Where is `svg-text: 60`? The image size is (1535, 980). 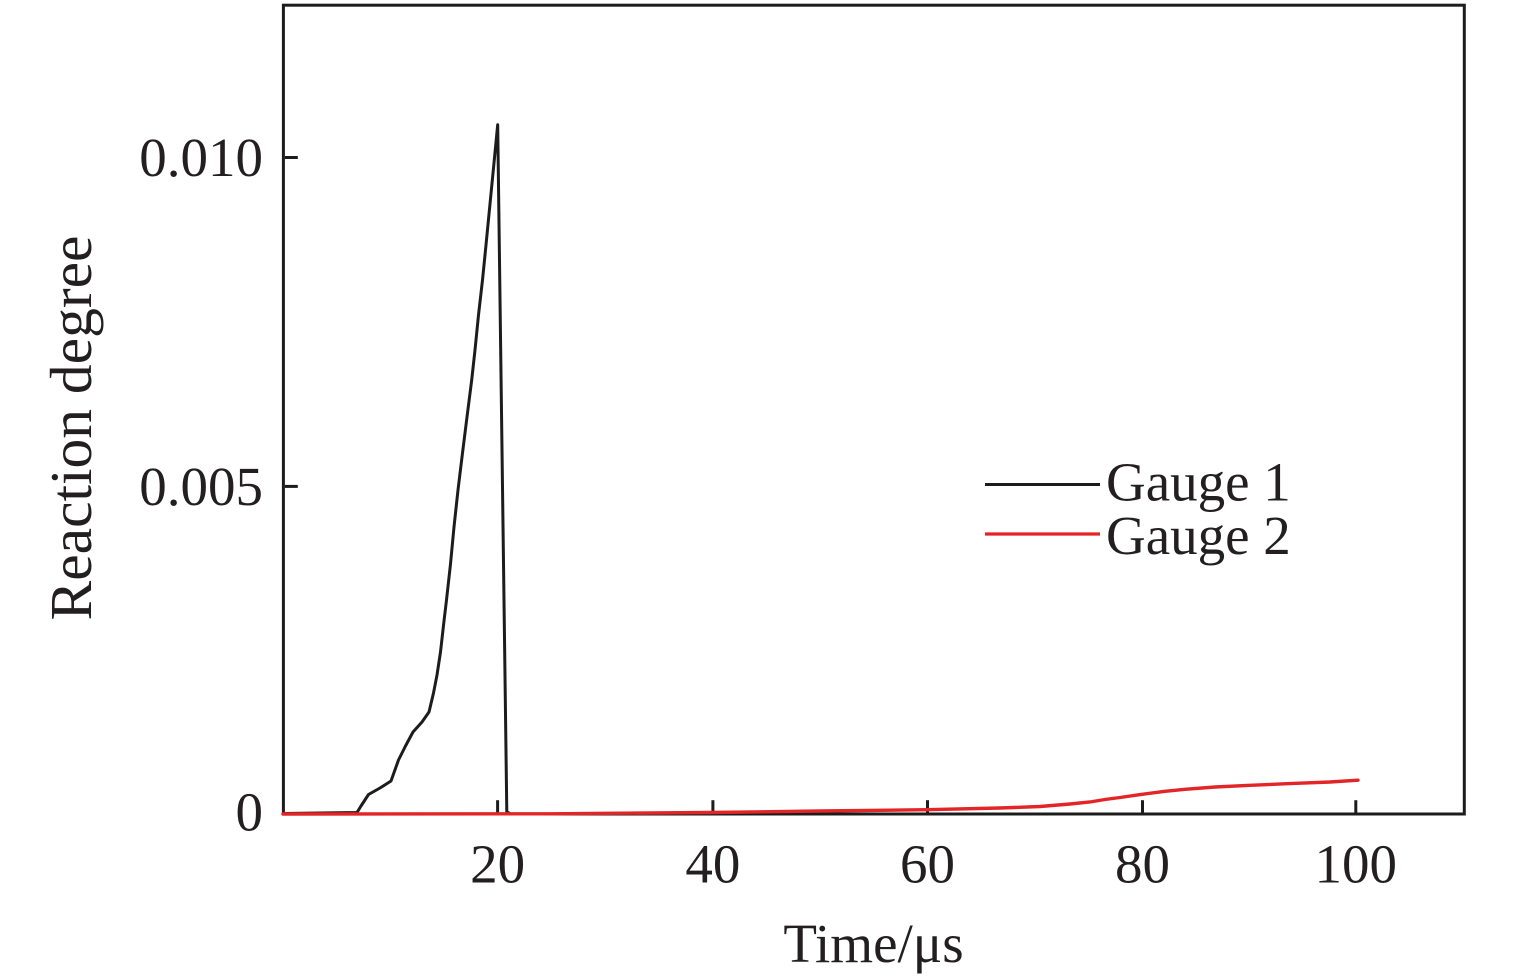 svg-text: 60 is located at coordinates (927, 864).